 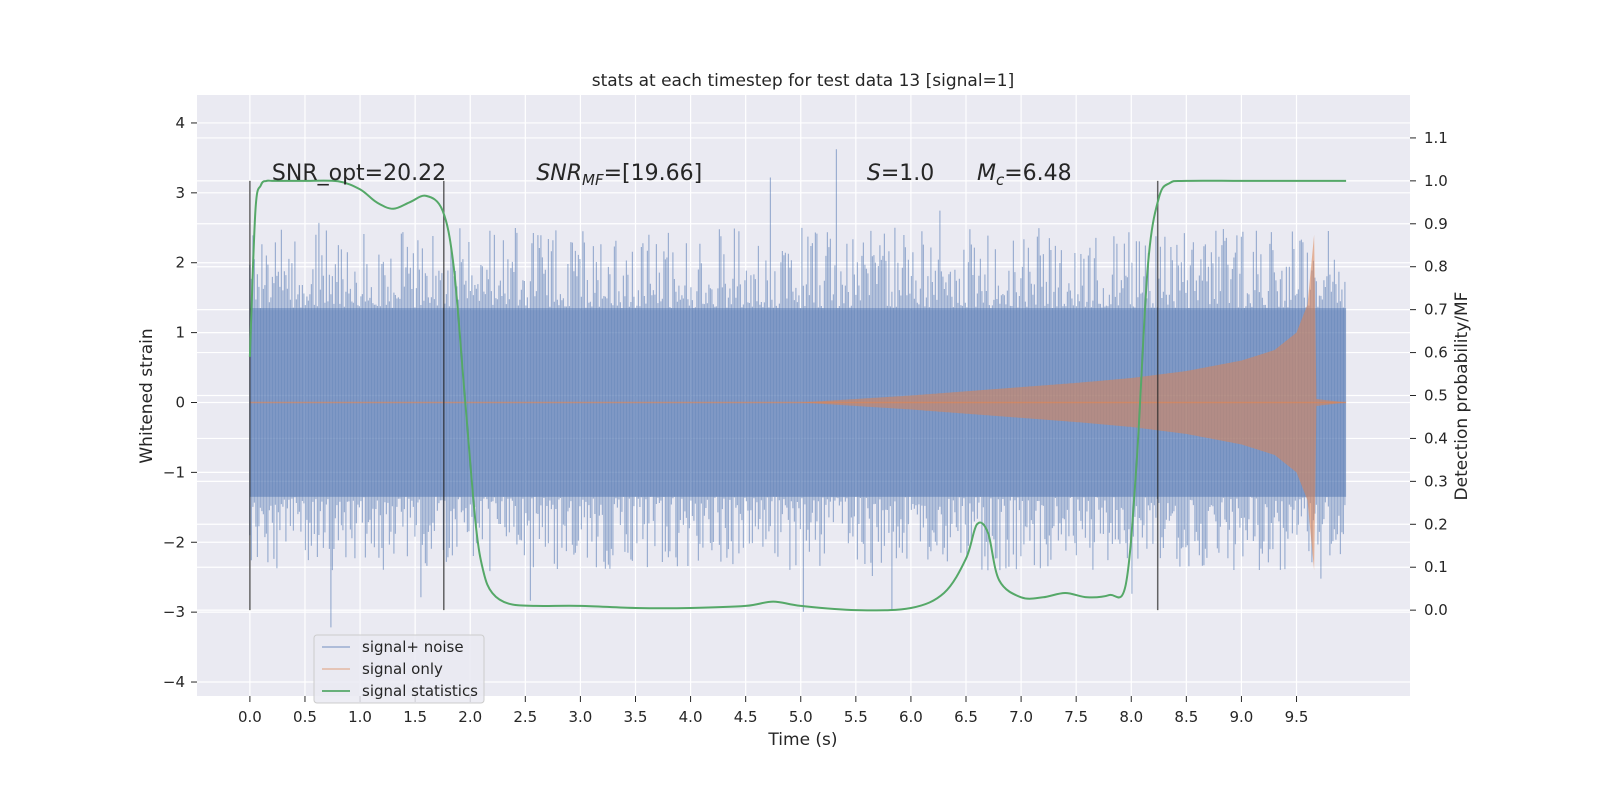 What do you see at coordinates (180, 402) in the screenshot?
I see `y-tick-label: 0` at bounding box center [180, 402].